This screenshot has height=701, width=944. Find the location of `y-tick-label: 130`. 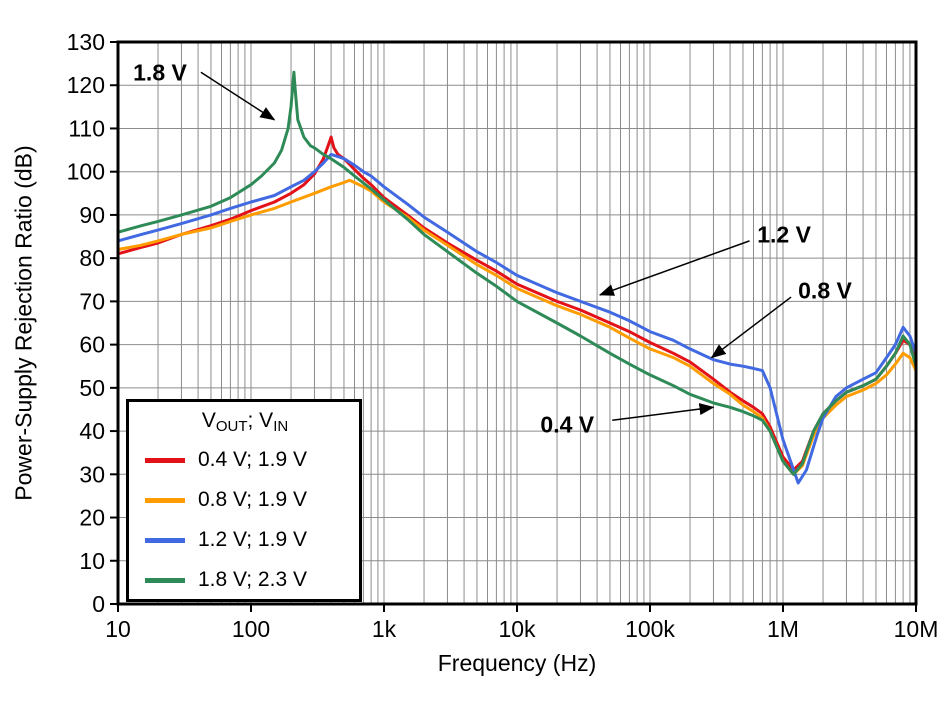

y-tick-label: 130 is located at coordinates (86, 42).